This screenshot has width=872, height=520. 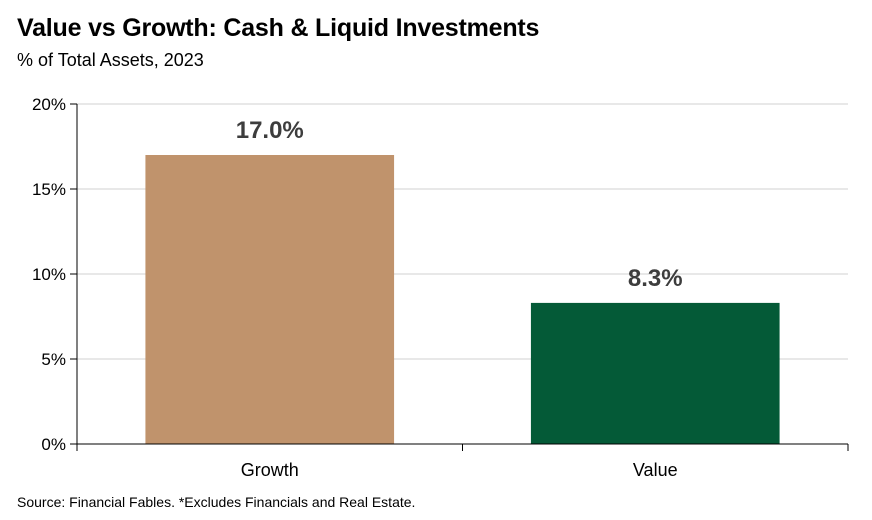 I want to click on x-category-label: Growth, so click(x=270, y=470).